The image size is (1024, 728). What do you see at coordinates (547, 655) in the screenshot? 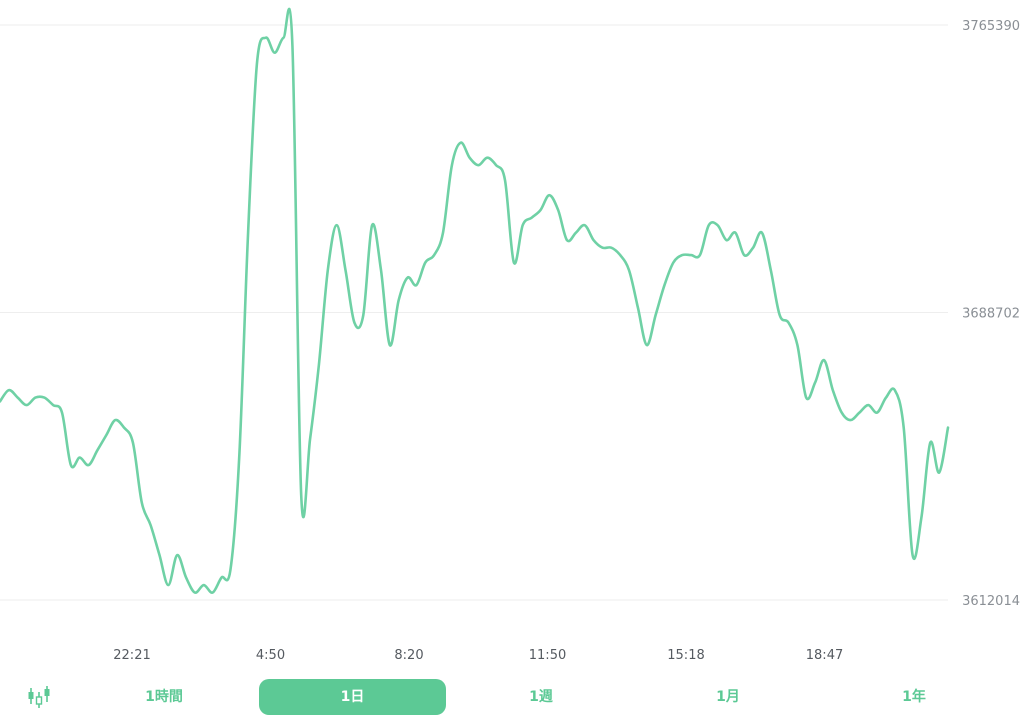
I see `x-tick-label: 11:50` at bounding box center [547, 655].